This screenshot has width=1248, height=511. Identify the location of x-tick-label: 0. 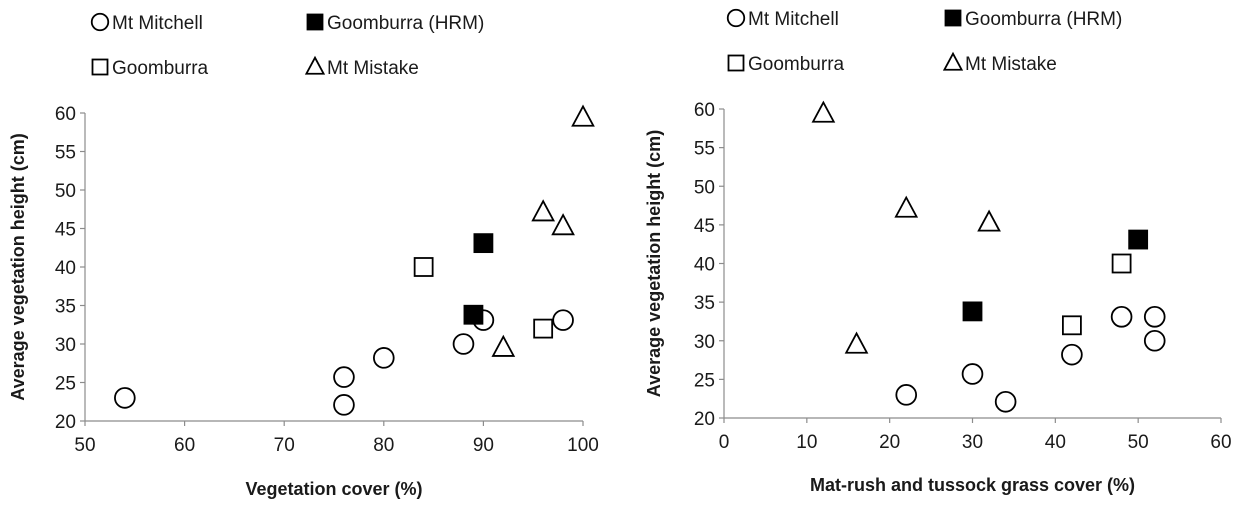
(724, 442).